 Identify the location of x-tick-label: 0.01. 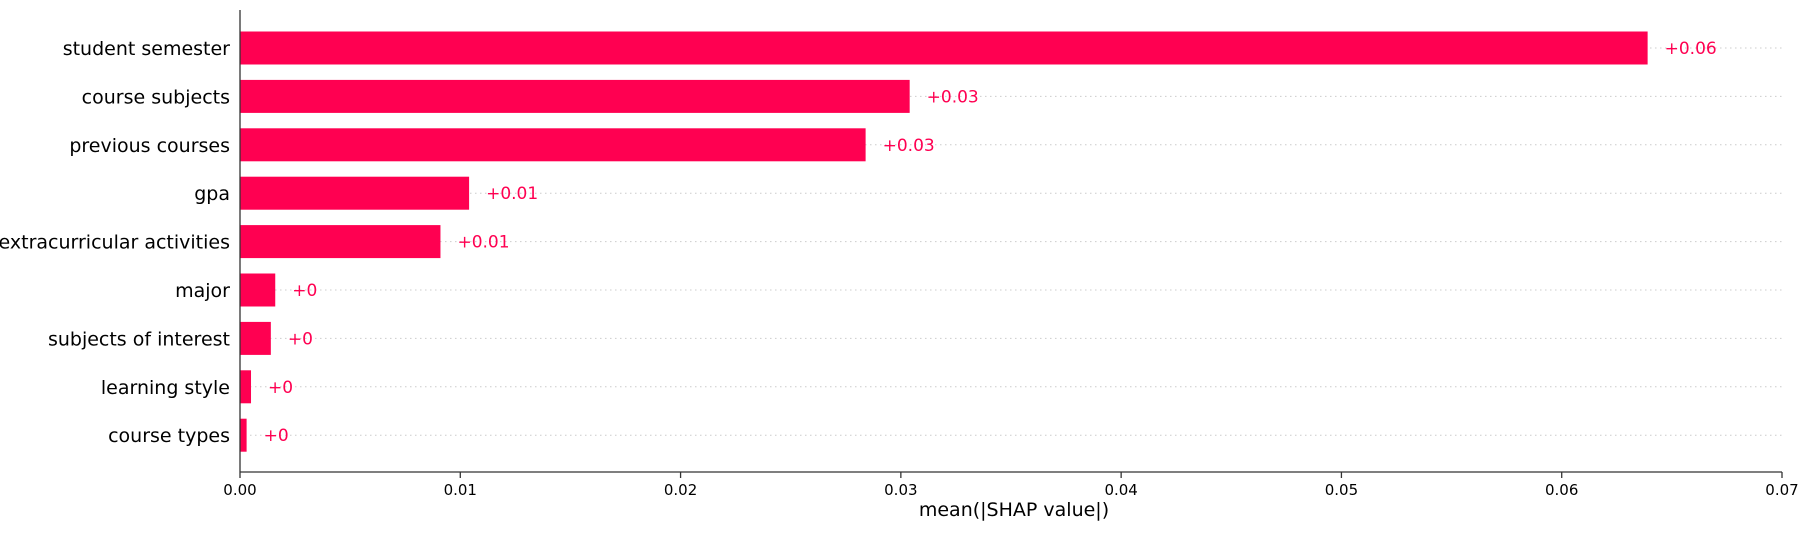
(460, 490).